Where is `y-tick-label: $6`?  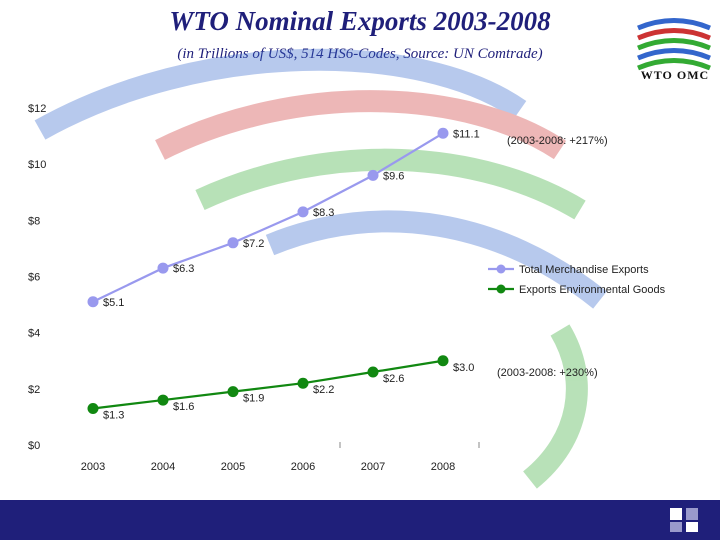 y-tick-label: $6 is located at coordinates (34, 278).